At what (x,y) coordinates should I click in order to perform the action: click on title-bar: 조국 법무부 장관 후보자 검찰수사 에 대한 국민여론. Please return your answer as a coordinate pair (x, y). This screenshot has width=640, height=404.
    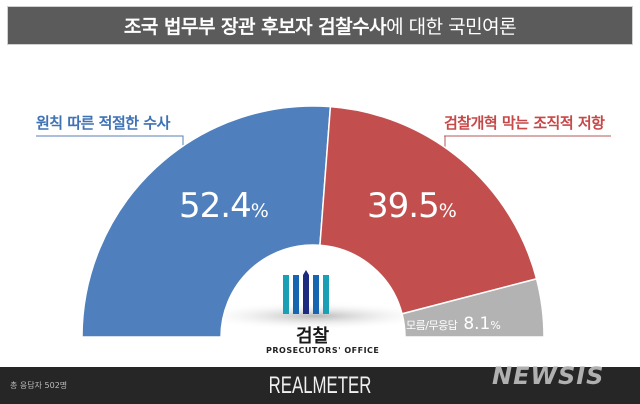
    Looking at the image, I should click on (320, 25).